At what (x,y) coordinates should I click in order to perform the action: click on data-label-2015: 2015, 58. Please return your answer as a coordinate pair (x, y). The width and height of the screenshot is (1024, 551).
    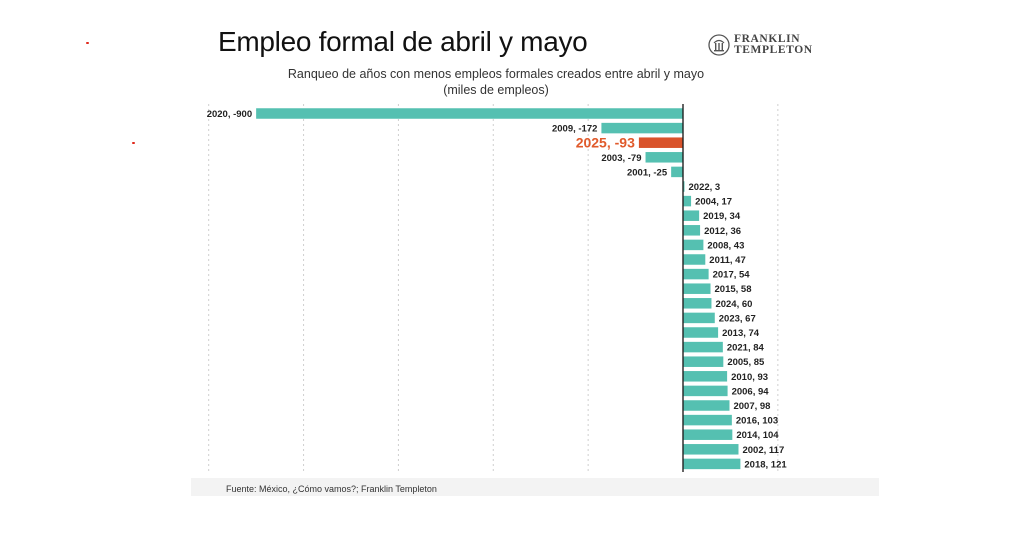
    Looking at the image, I should click on (733, 289).